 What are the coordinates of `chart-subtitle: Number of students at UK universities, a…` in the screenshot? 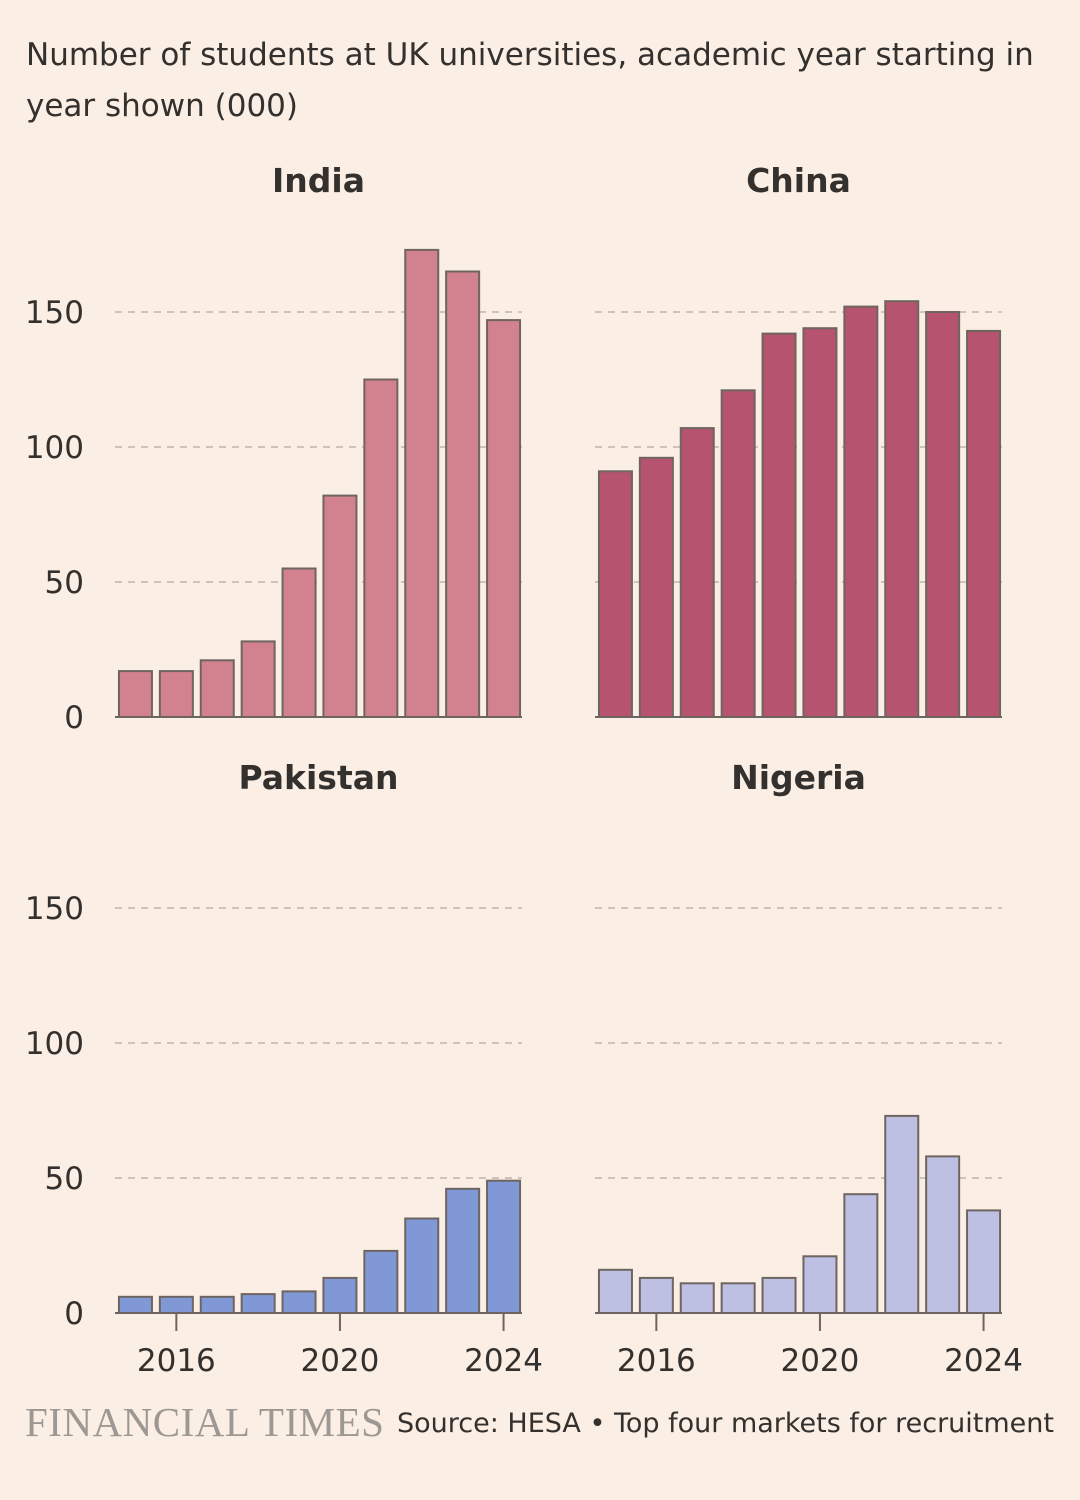 It's located at (530, 80).